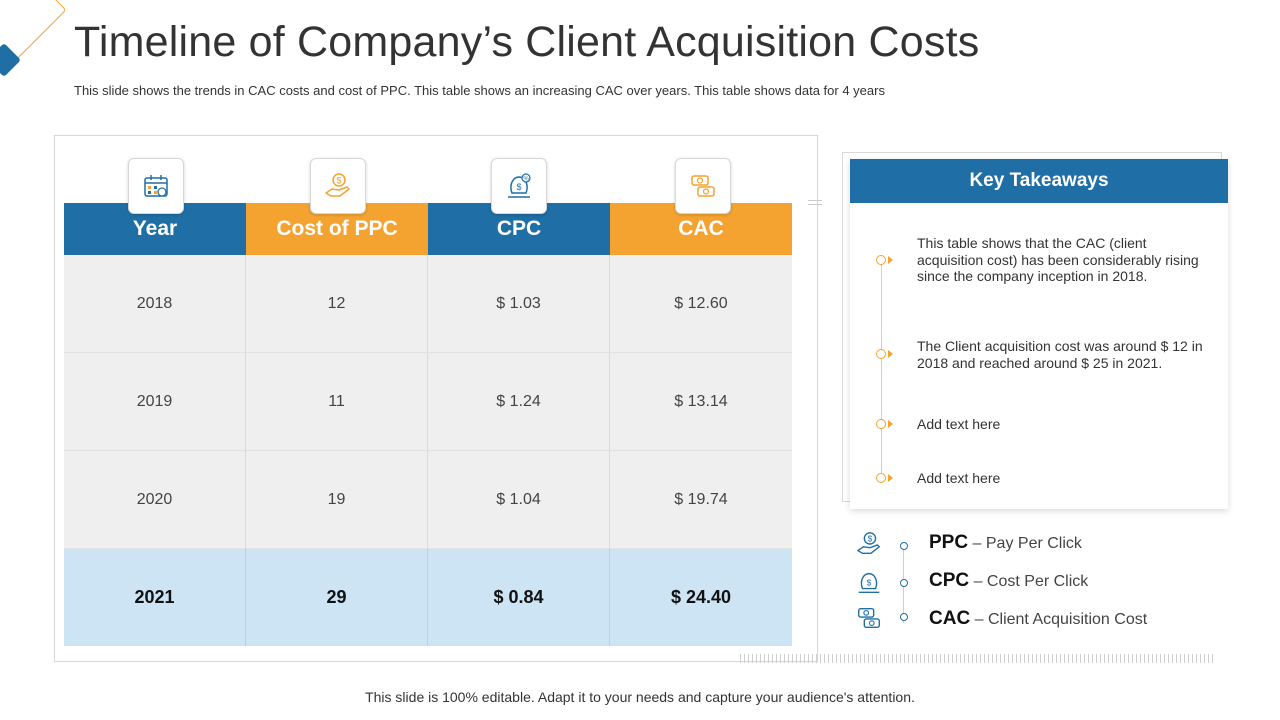 The image size is (1280, 720). What do you see at coordinates (337, 500) in the screenshot?
I see `table-cell: 19` at bounding box center [337, 500].